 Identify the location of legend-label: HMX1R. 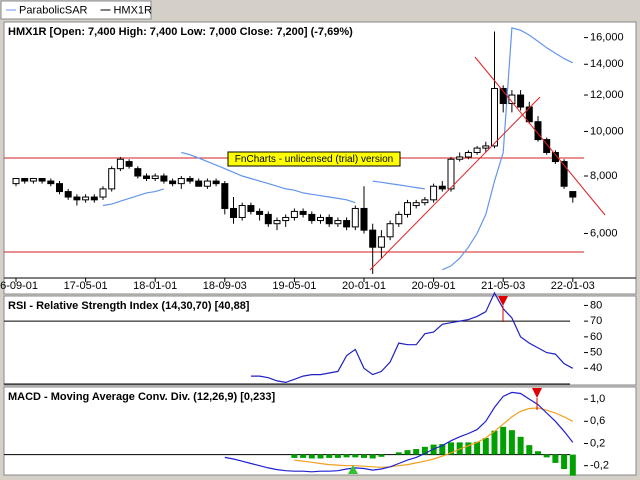
(132, 10).